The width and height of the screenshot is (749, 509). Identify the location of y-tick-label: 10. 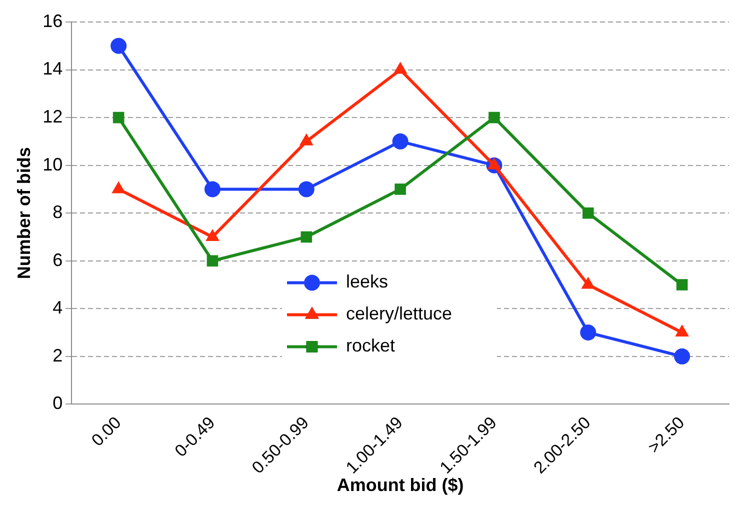
(52, 164).